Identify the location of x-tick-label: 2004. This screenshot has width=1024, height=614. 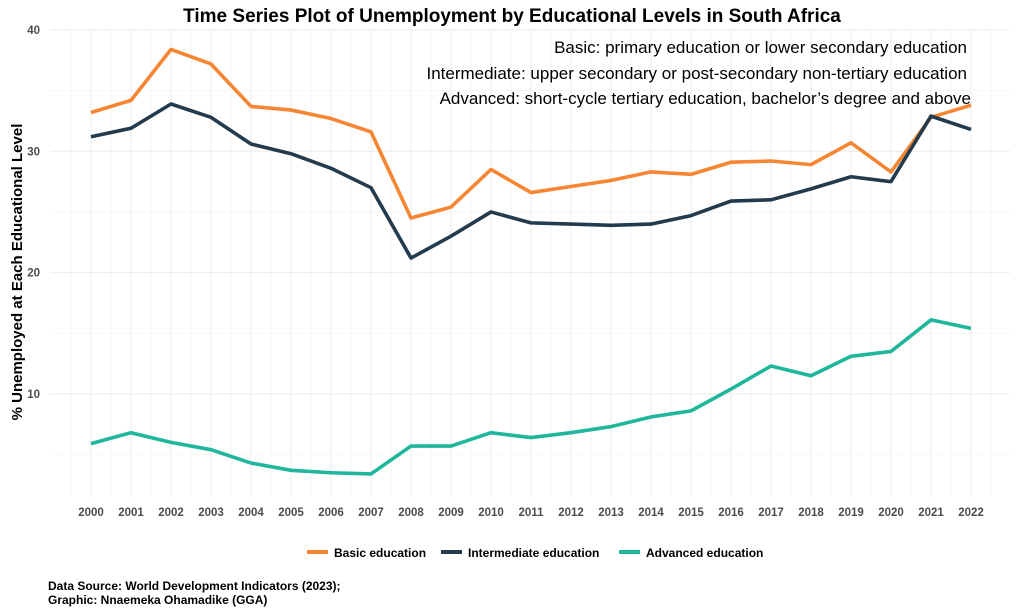
(251, 513).